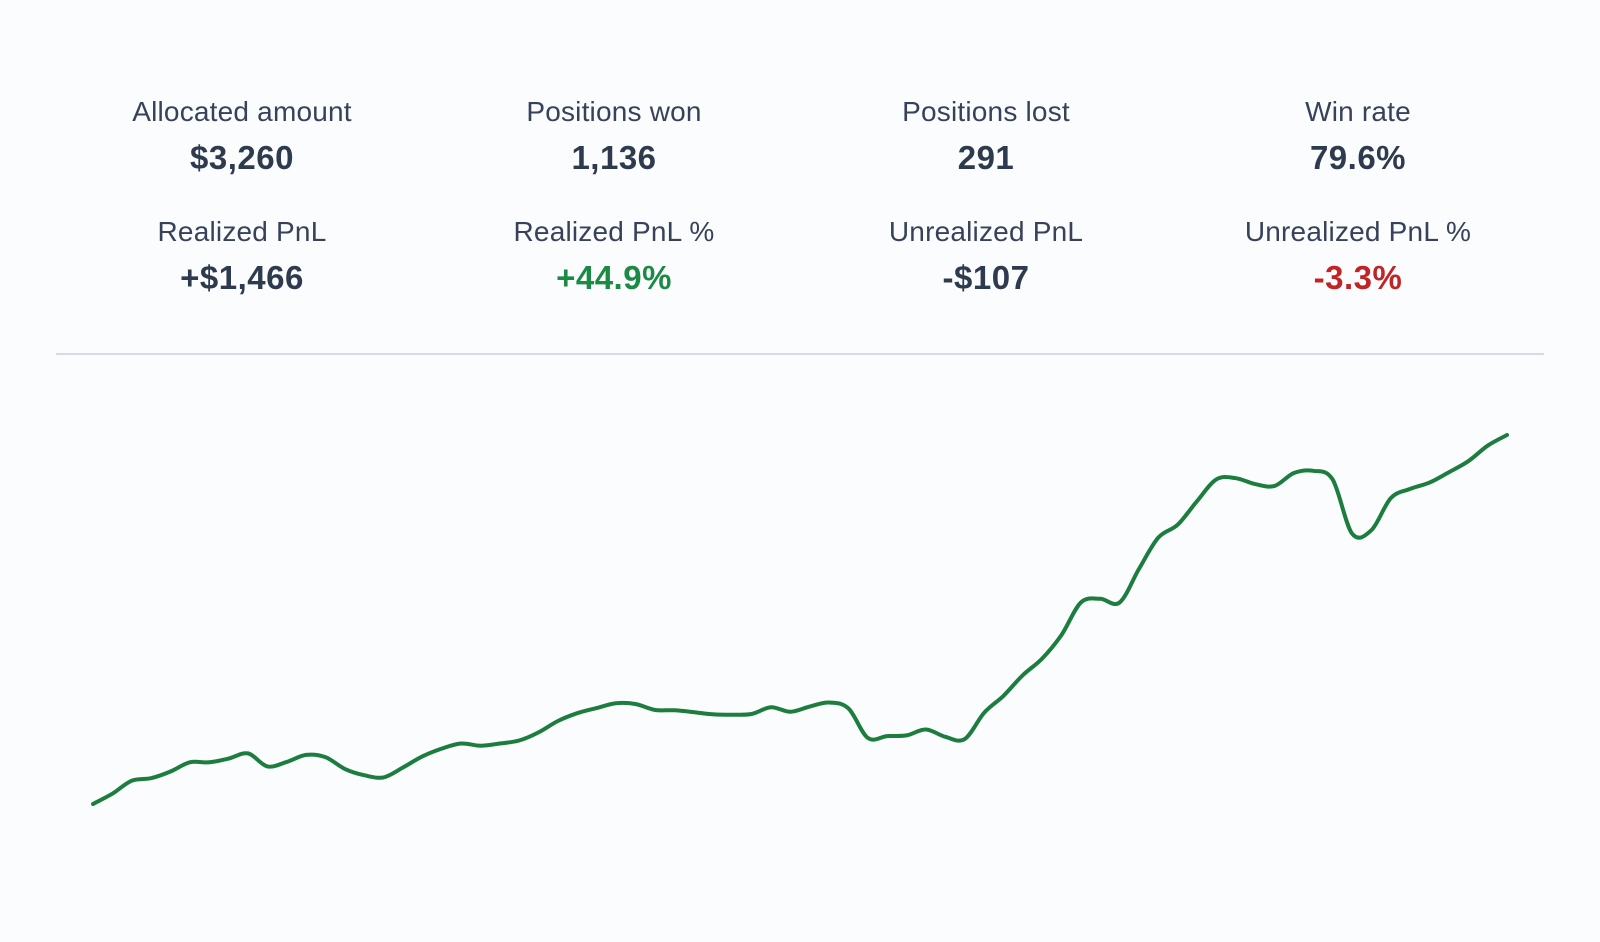  What do you see at coordinates (986, 231) in the screenshot?
I see `stat-label: Unrealized PnL` at bounding box center [986, 231].